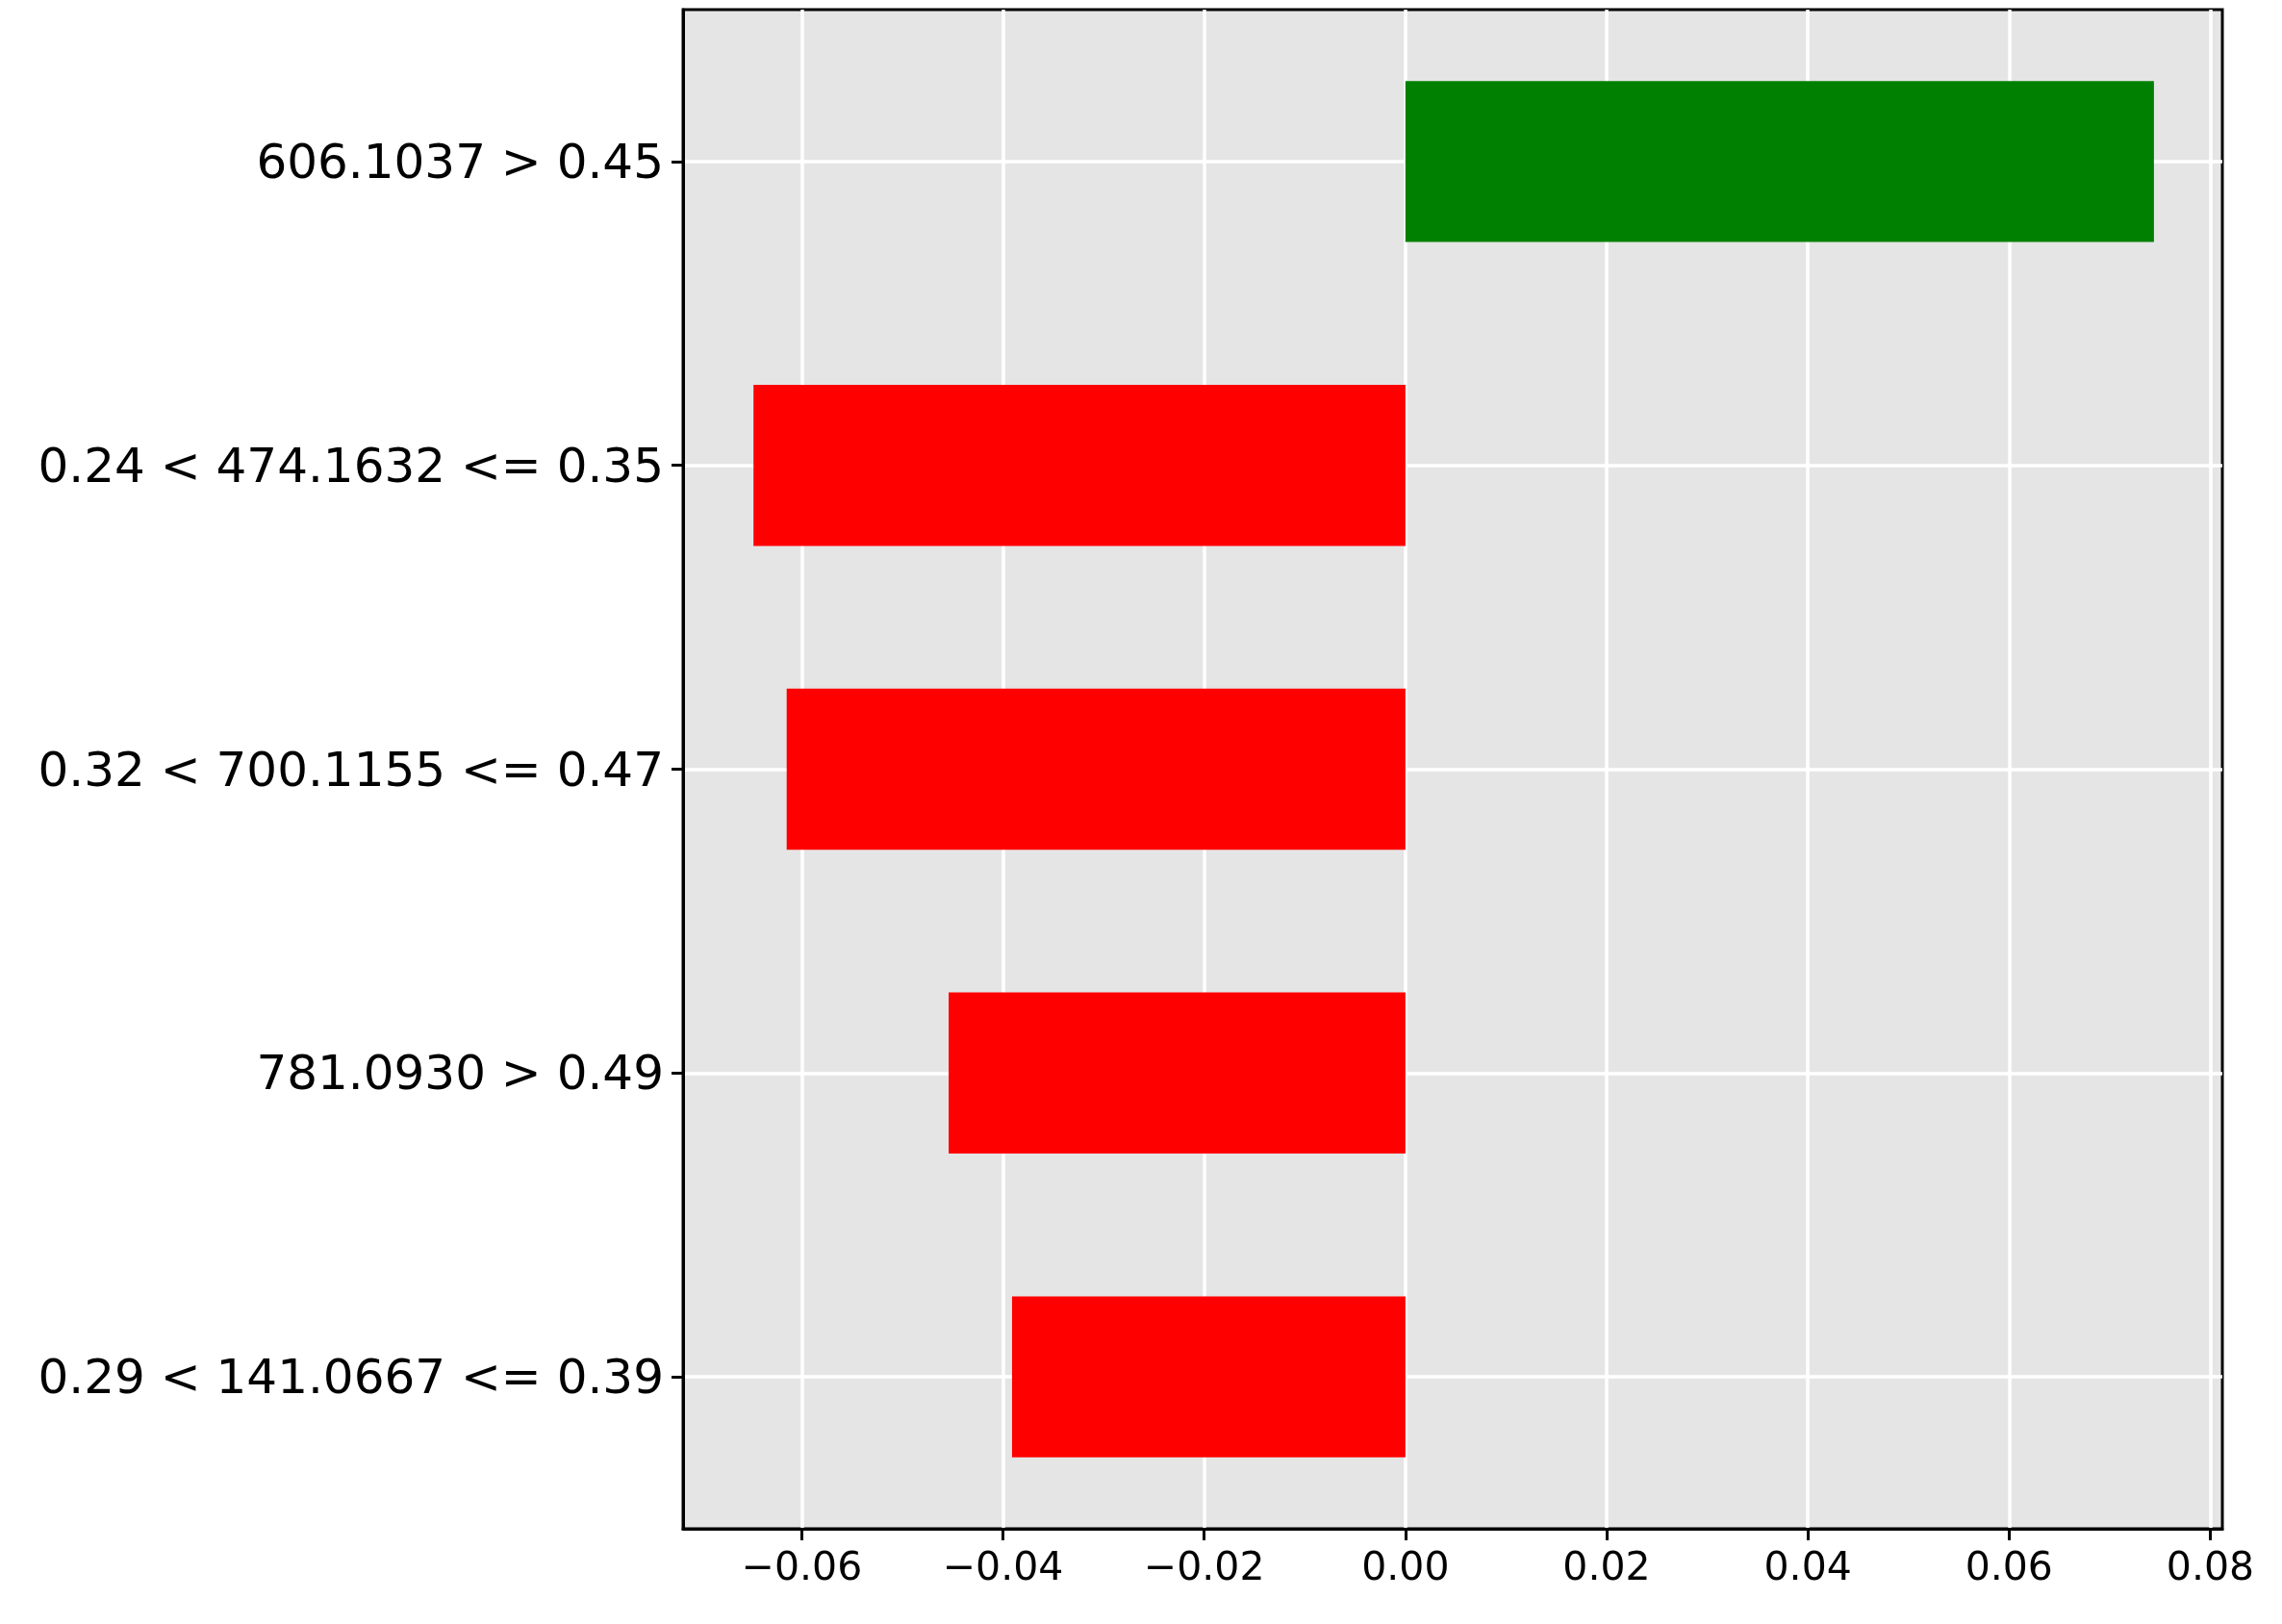 Image resolution: width=2282 pixels, height=1624 pixels. What do you see at coordinates (1204, 1565) in the screenshot?
I see `x-tick-label: −0.02` at bounding box center [1204, 1565].